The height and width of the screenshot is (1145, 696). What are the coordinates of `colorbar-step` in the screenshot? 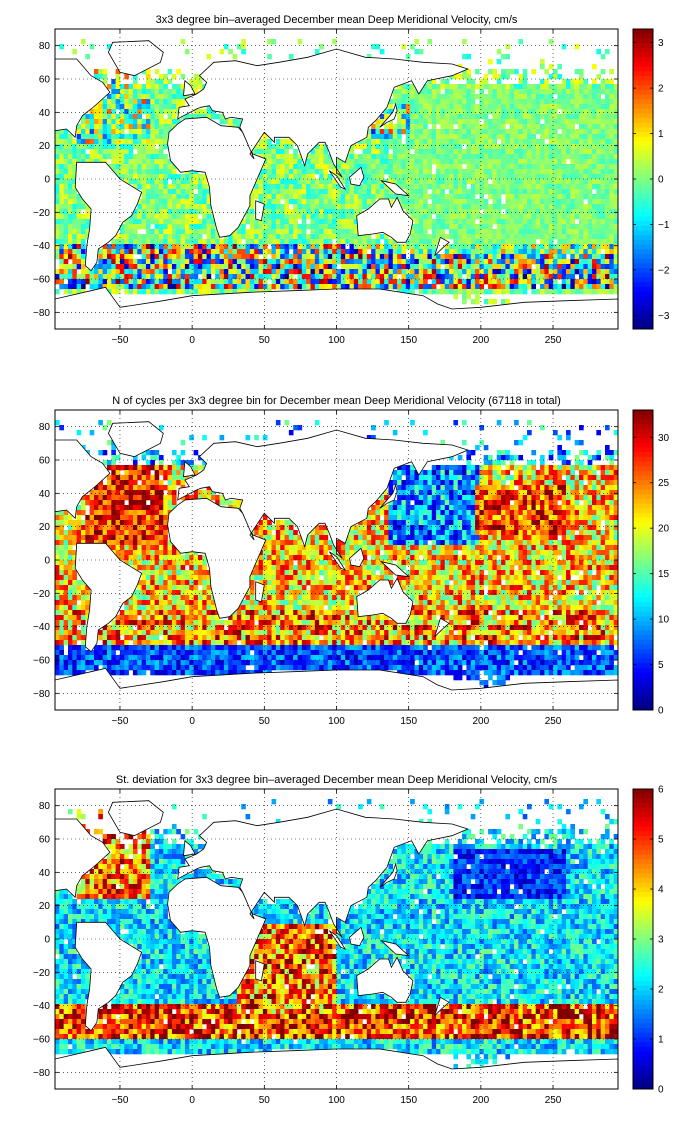 It's located at (643, 195).